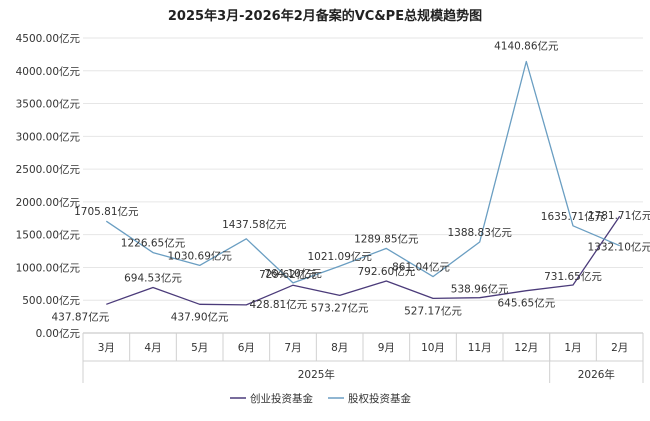  What do you see at coordinates (200, 316) in the screenshot?
I see `data-label: 437.90亿元` at bounding box center [200, 316].